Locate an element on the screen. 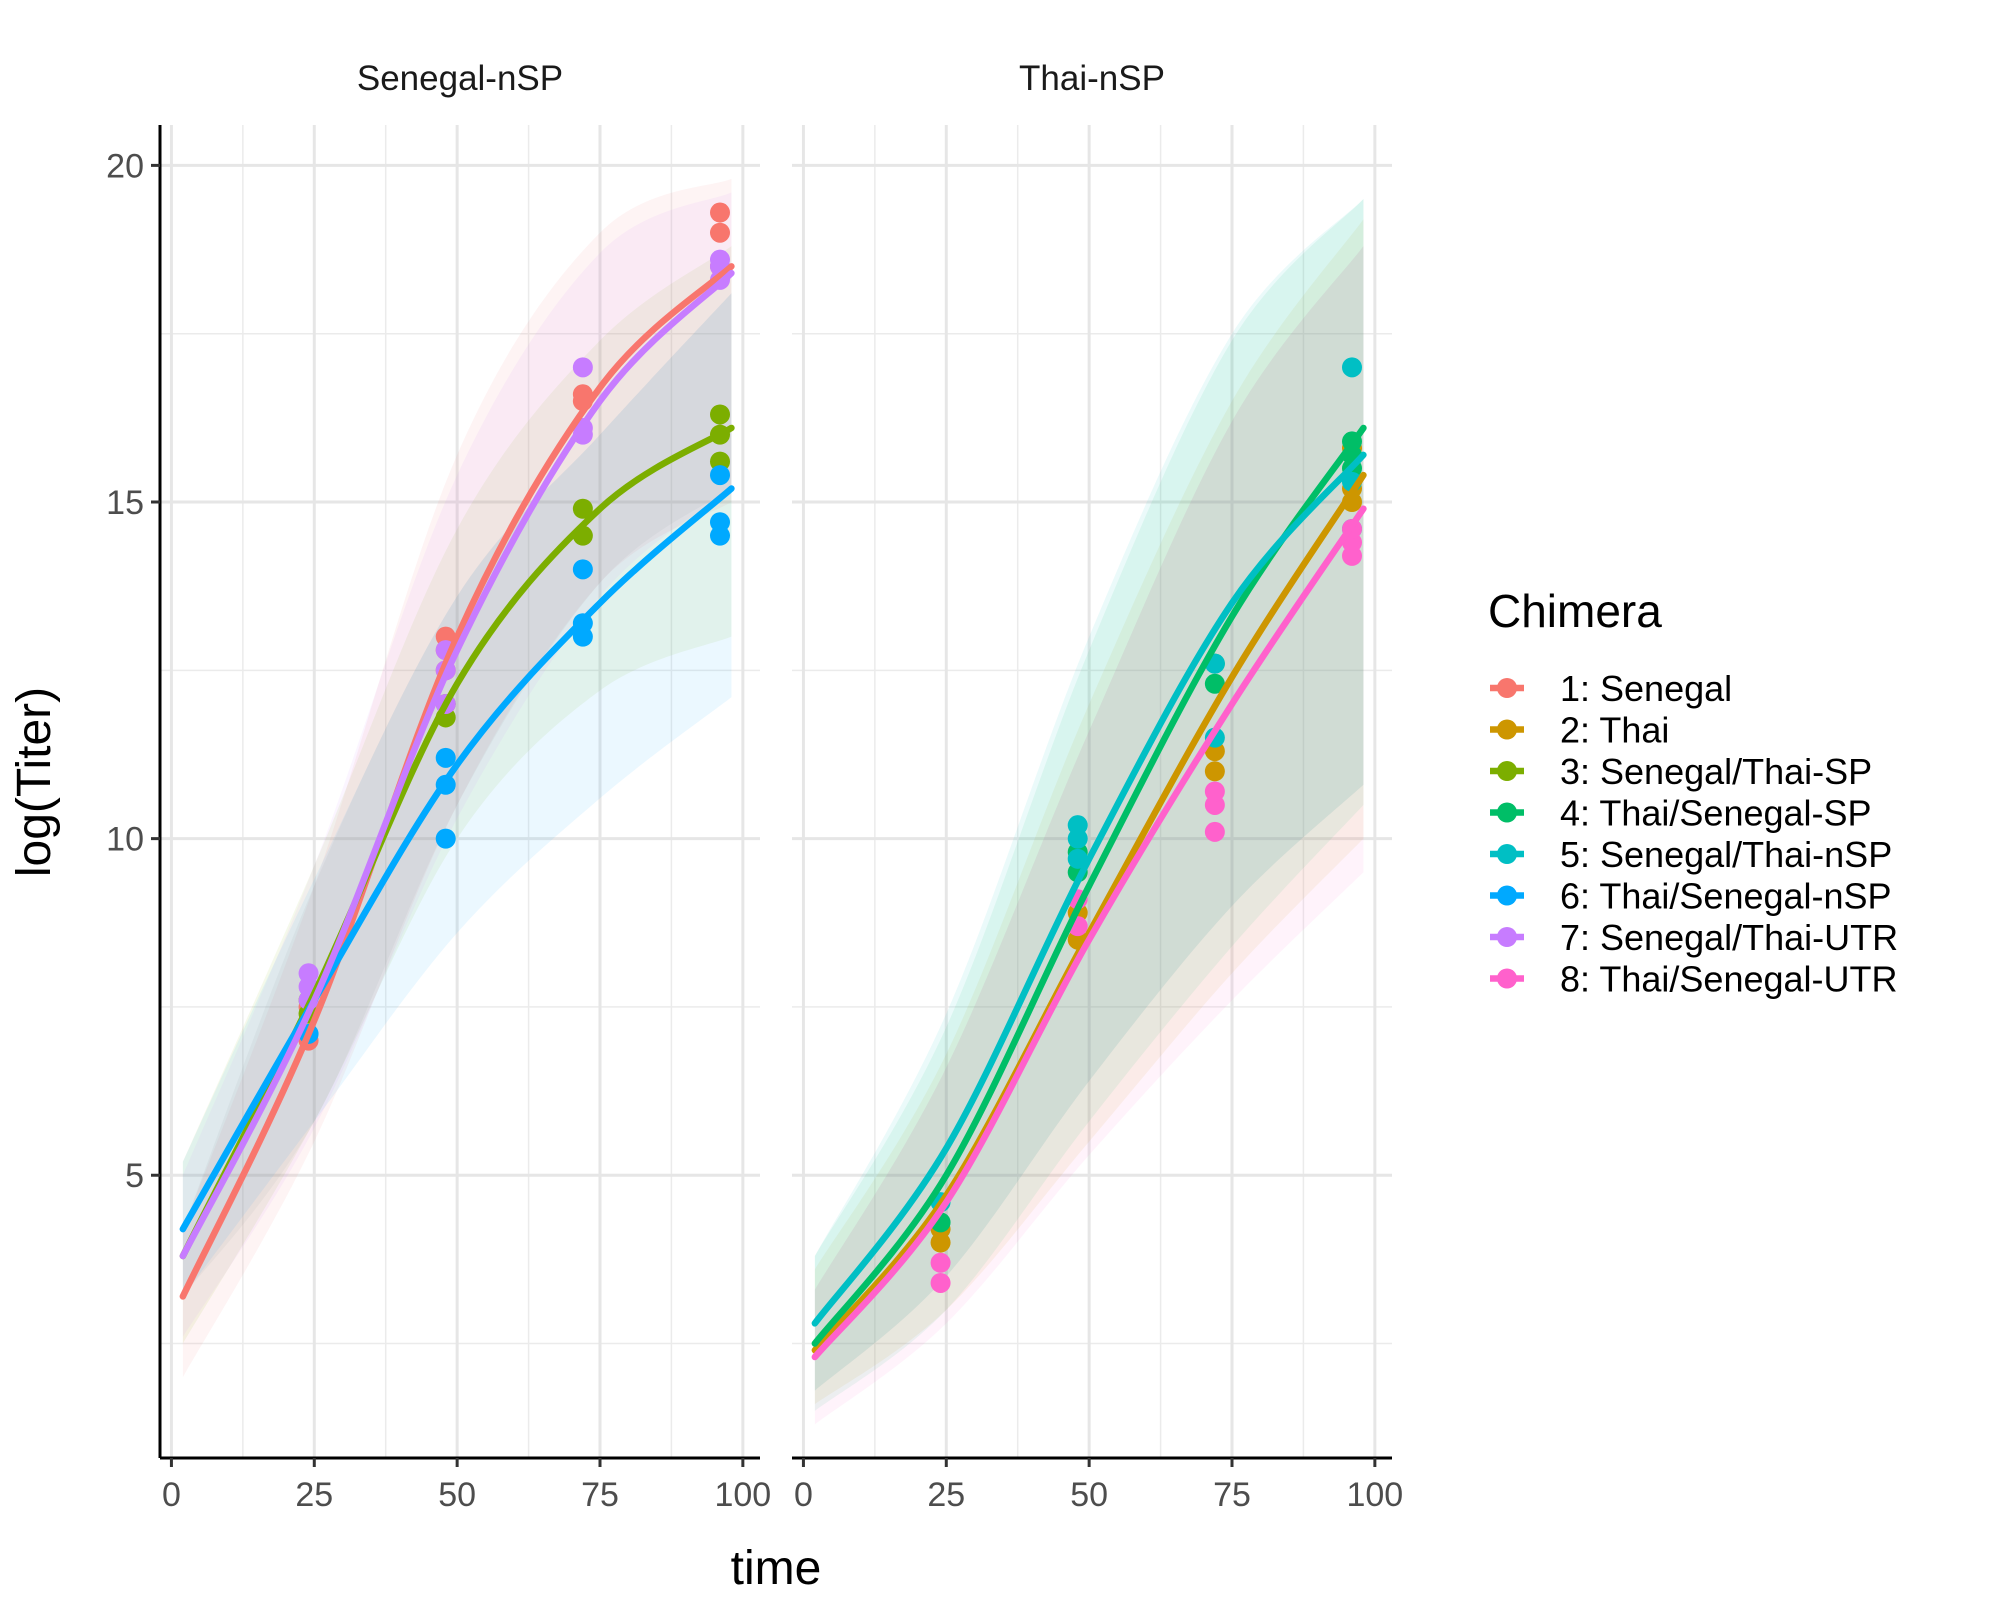 Image resolution: width=2000 pixels, height=1600 pixels. y-axis-title: log(Titer) is located at coordinates (34, 782).